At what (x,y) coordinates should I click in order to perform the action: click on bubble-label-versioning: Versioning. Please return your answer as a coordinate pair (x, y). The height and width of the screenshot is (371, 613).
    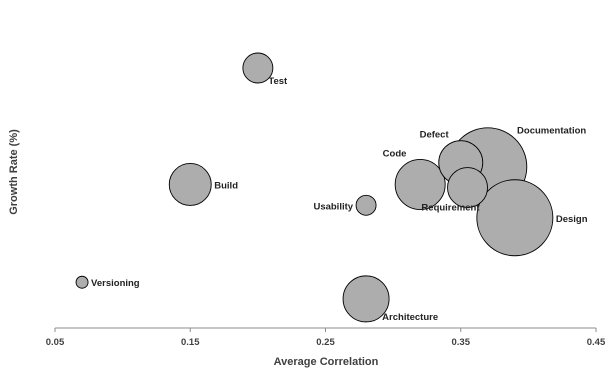
    Looking at the image, I should click on (115, 283).